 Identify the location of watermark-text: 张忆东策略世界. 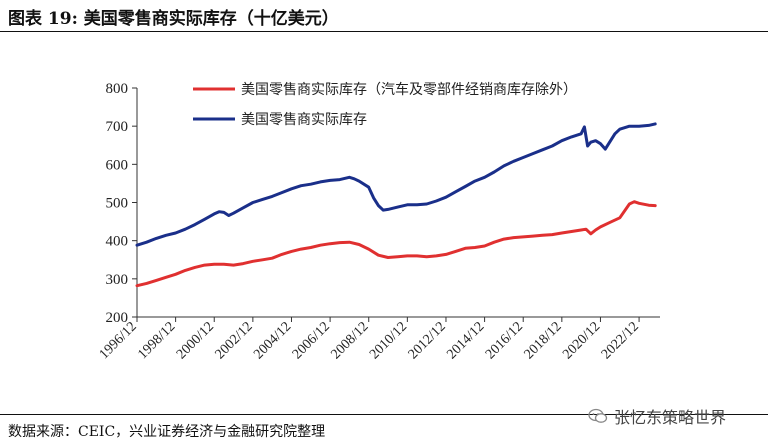
(670, 417).